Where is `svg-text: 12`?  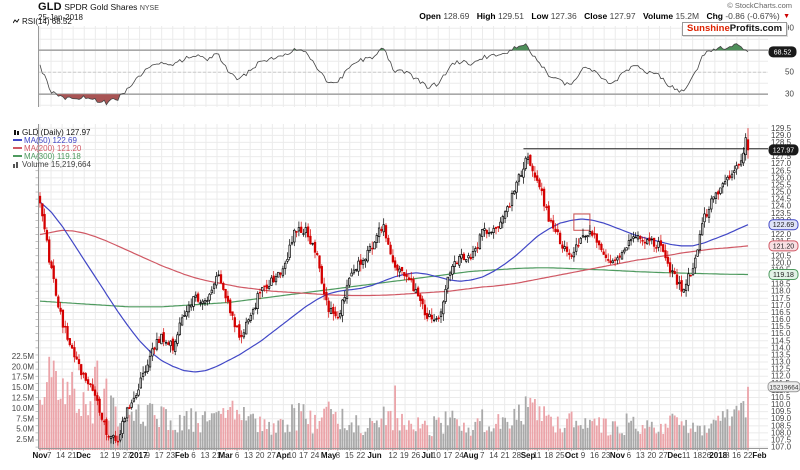
svg-text: 12 is located at coordinates (392, 455).